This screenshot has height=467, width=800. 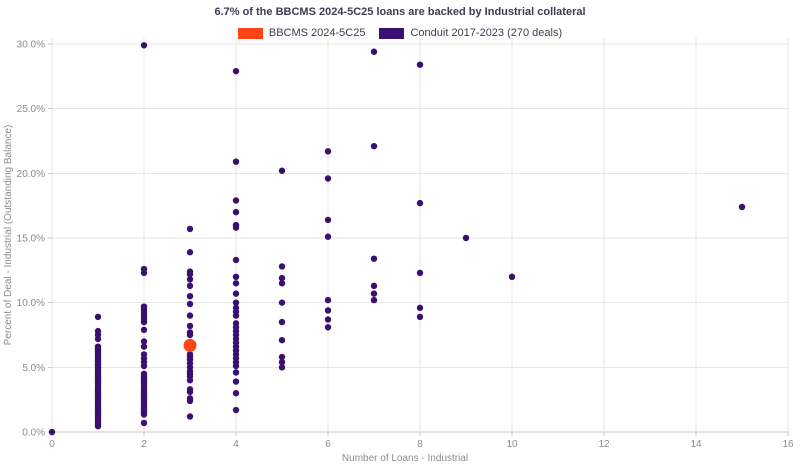 I want to click on y-tick-label: 30.0%, so click(x=31, y=45).